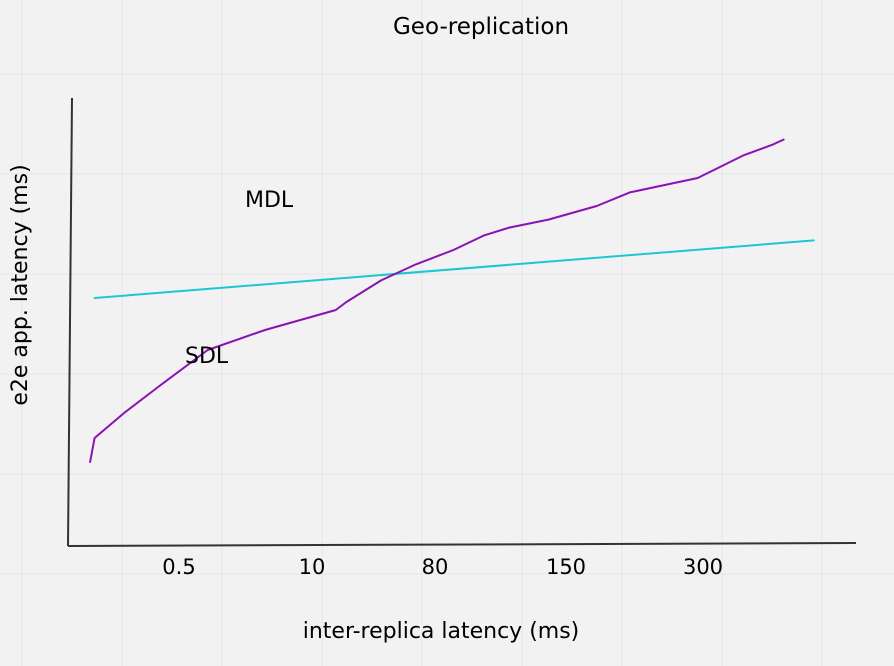 The height and width of the screenshot is (666, 894). What do you see at coordinates (481, 27) in the screenshot?
I see `chart-title: Geo-replication` at bounding box center [481, 27].